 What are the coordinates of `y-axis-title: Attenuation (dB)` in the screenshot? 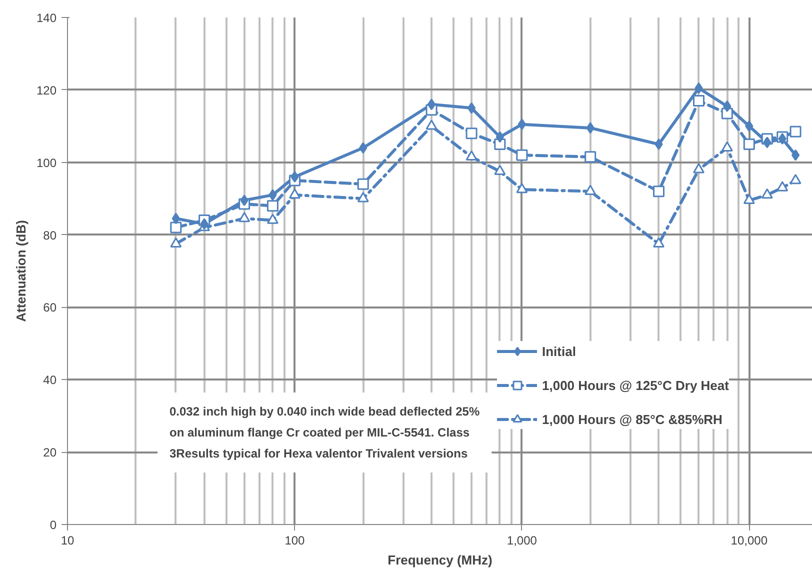 It's located at (20, 271).